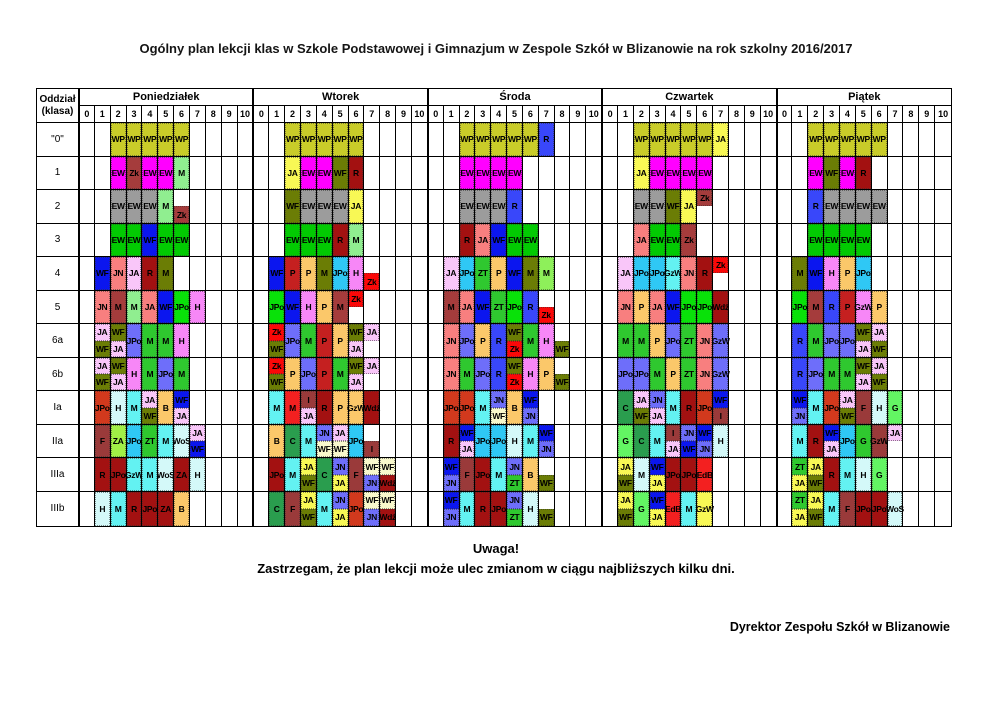 Image resolution: width=992 pixels, height=702 pixels. Describe the element at coordinates (308, 307) in the screenshot. I see `subject-block: H` at that location.